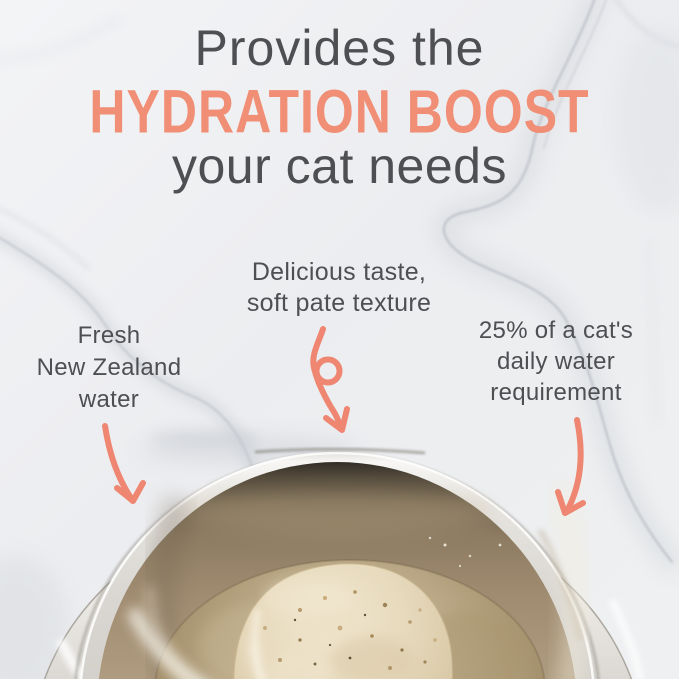 The image size is (679, 679). Describe the element at coordinates (330, 379) in the screenshot. I see `center-loop-arrow-icon` at that location.